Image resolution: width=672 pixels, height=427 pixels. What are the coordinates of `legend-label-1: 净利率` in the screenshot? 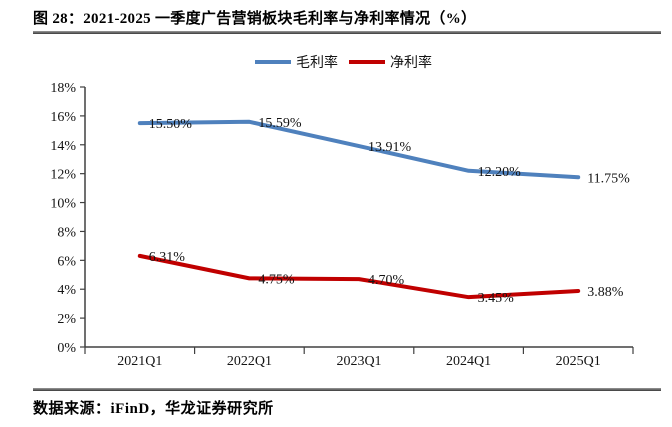 It's located at (411, 62).